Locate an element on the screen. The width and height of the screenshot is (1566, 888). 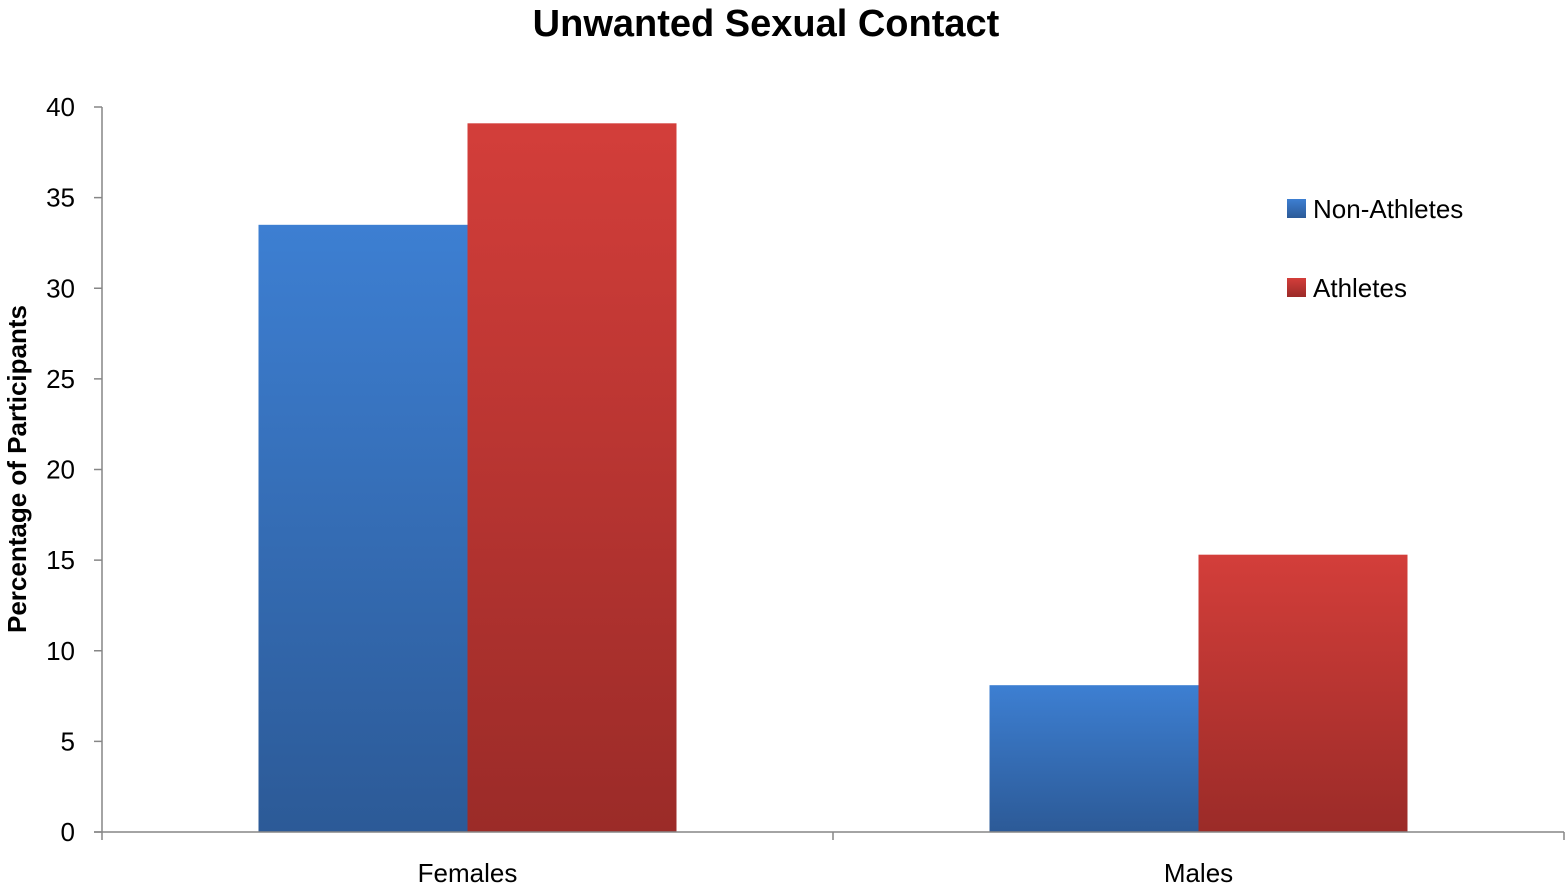
bar-athletes-females is located at coordinates (572, 477).